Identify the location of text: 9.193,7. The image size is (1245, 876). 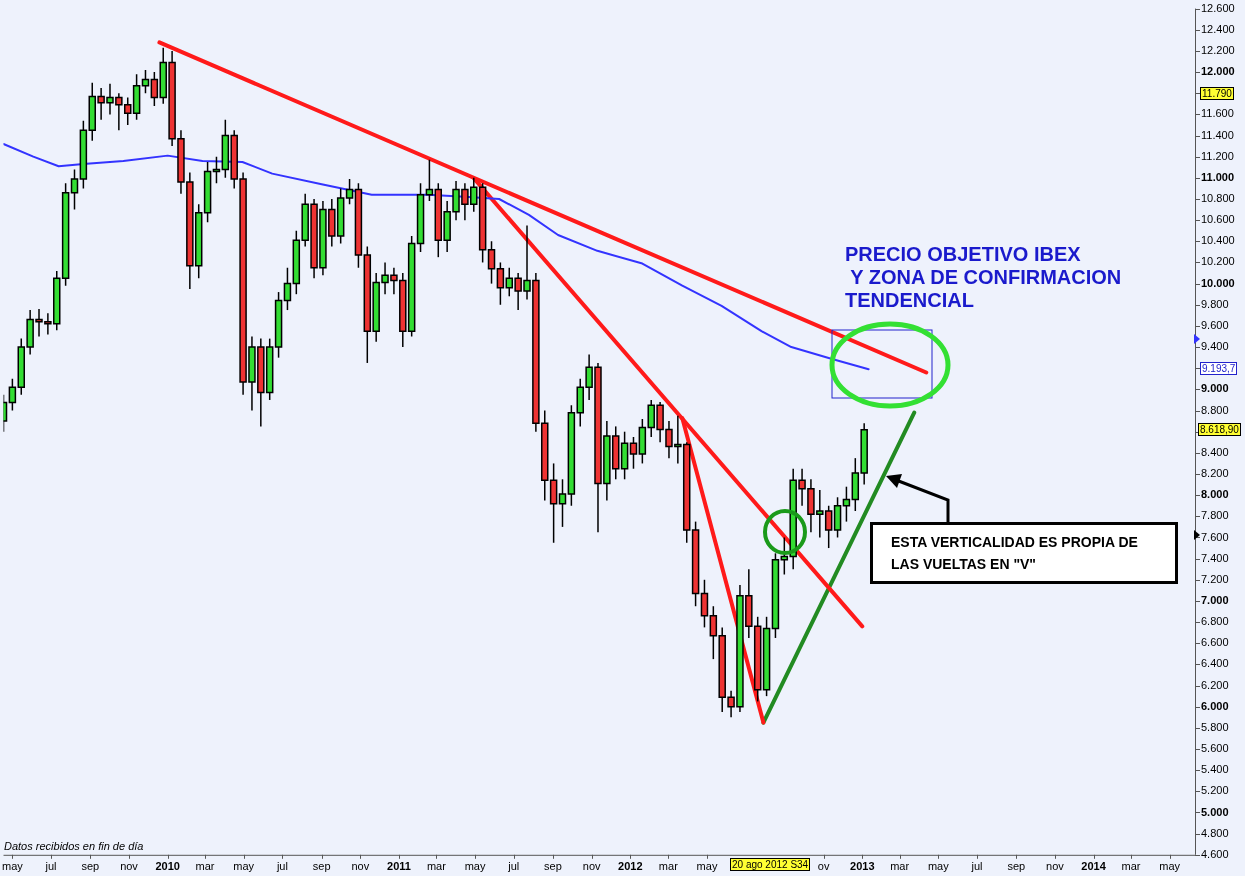
(1219, 369).